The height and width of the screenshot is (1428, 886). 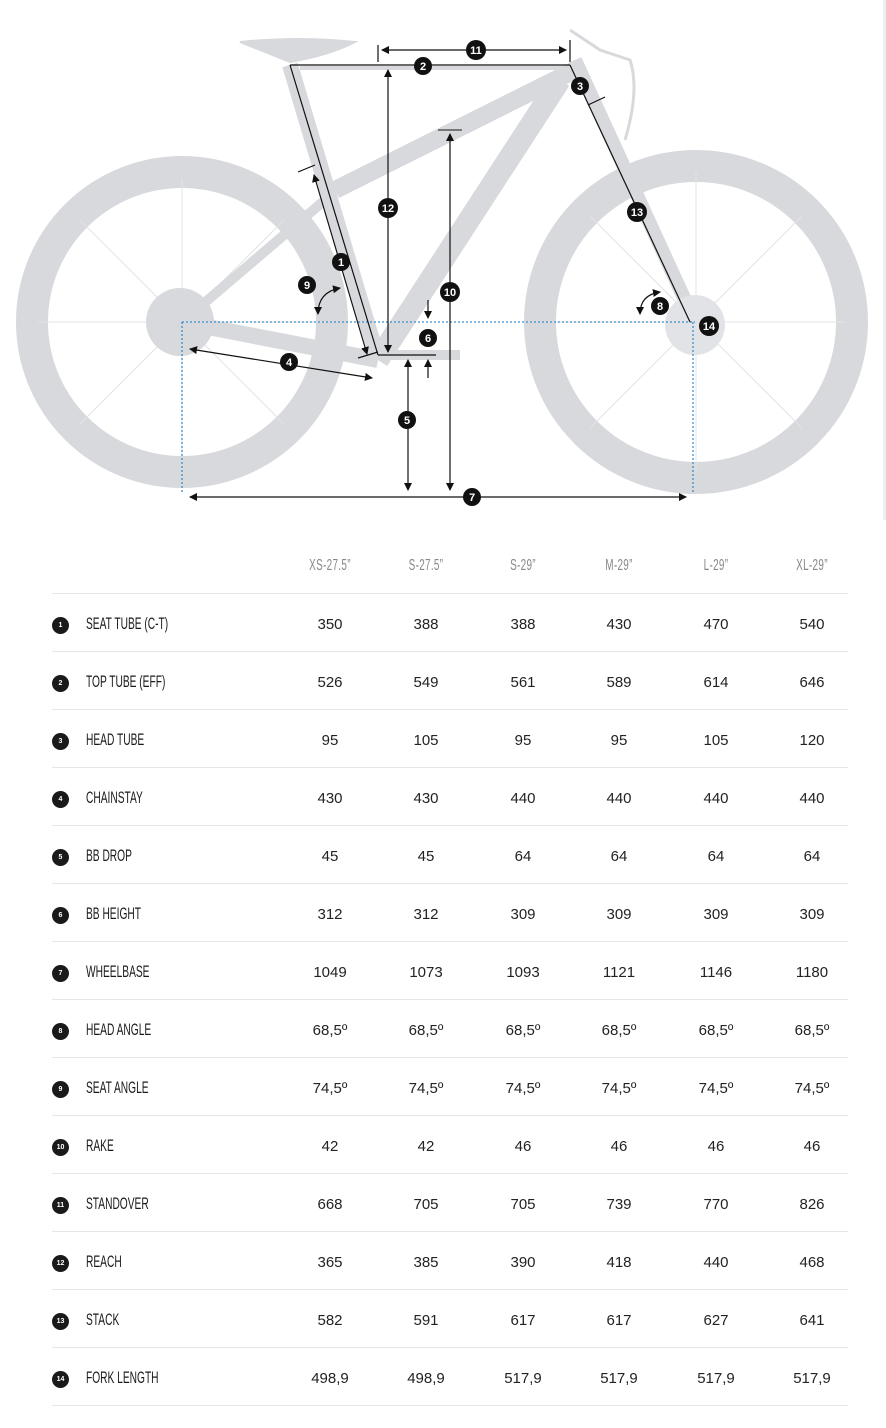 I want to click on marker-6: 6, so click(x=428, y=338).